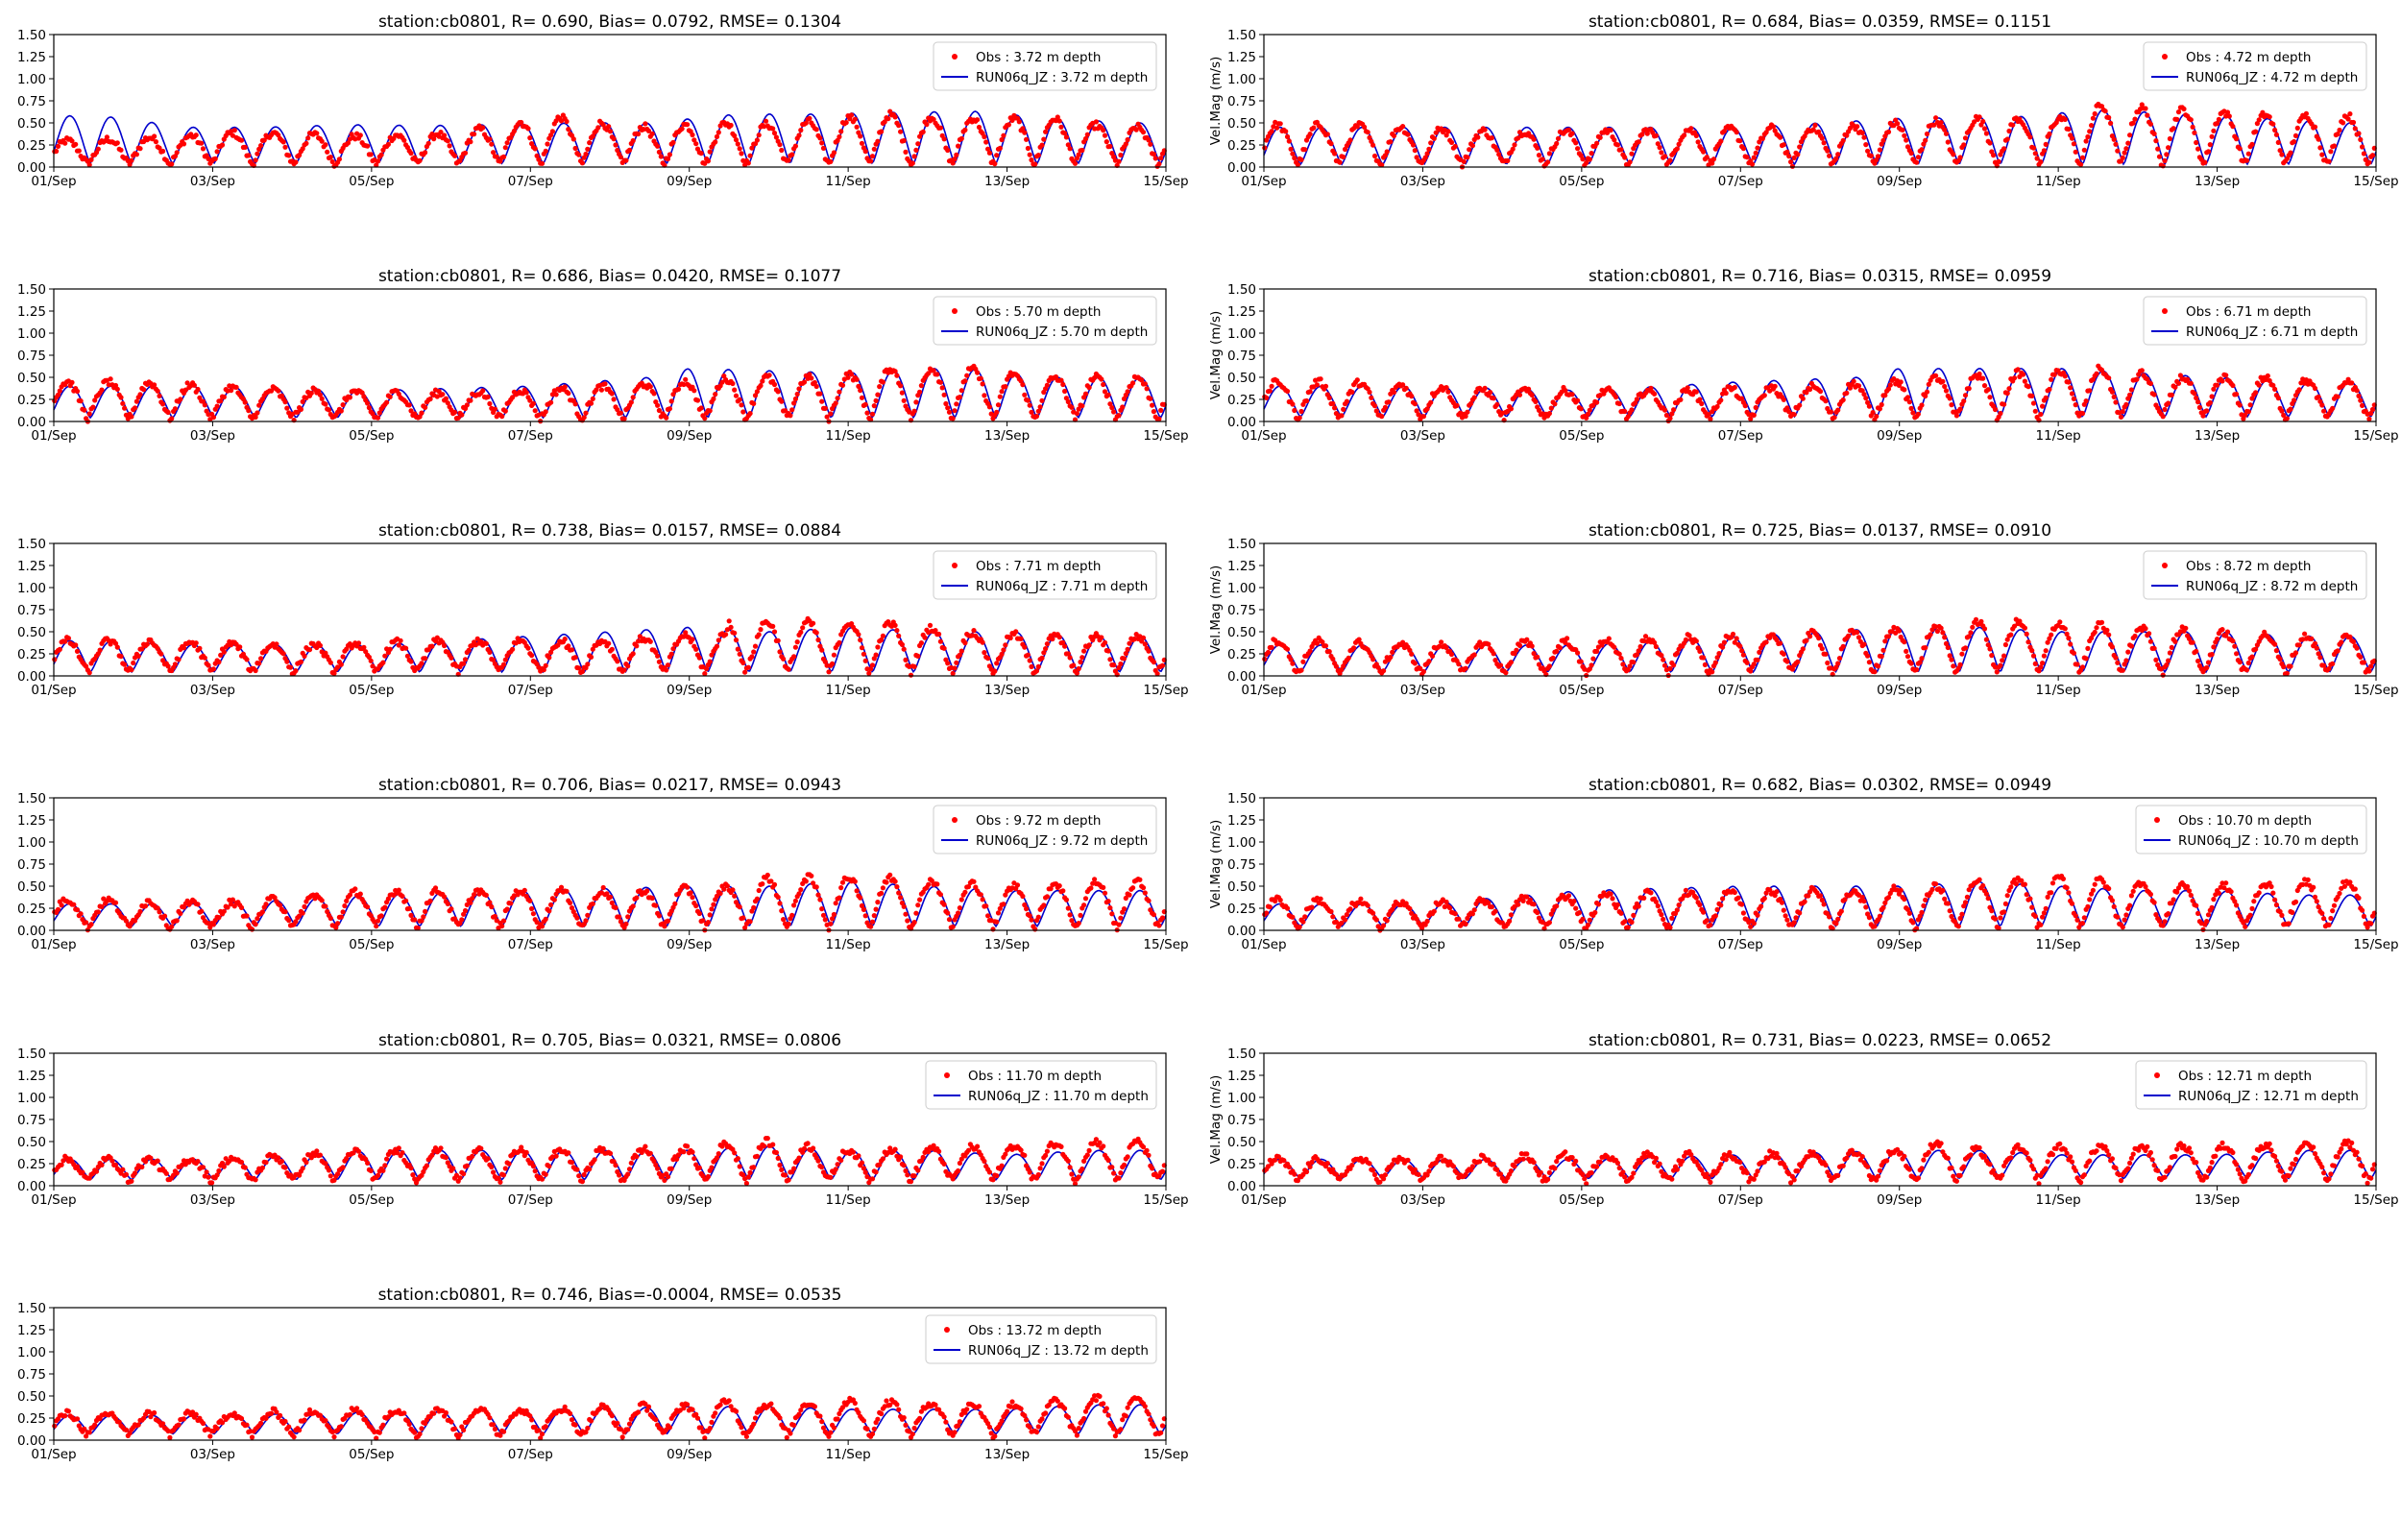 This screenshot has height=1540, width=2401. What do you see at coordinates (1165, 944) in the screenshot?
I see `x-tick-label: 15/Sep` at bounding box center [1165, 944].